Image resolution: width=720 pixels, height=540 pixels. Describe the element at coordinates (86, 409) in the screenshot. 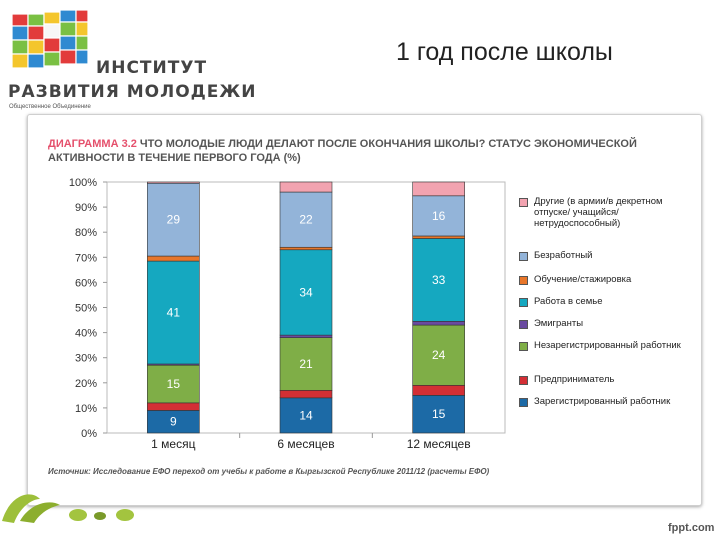

I see `y-tick-label: 10%` at that location.